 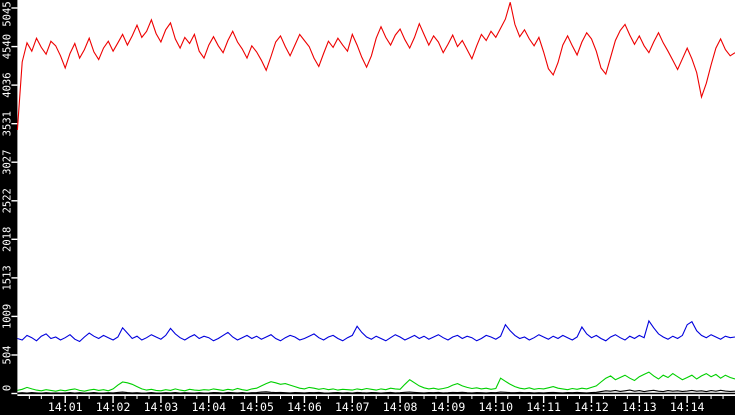 I want to click on x-tick-label: 14:14, so click(x=687, y=407).